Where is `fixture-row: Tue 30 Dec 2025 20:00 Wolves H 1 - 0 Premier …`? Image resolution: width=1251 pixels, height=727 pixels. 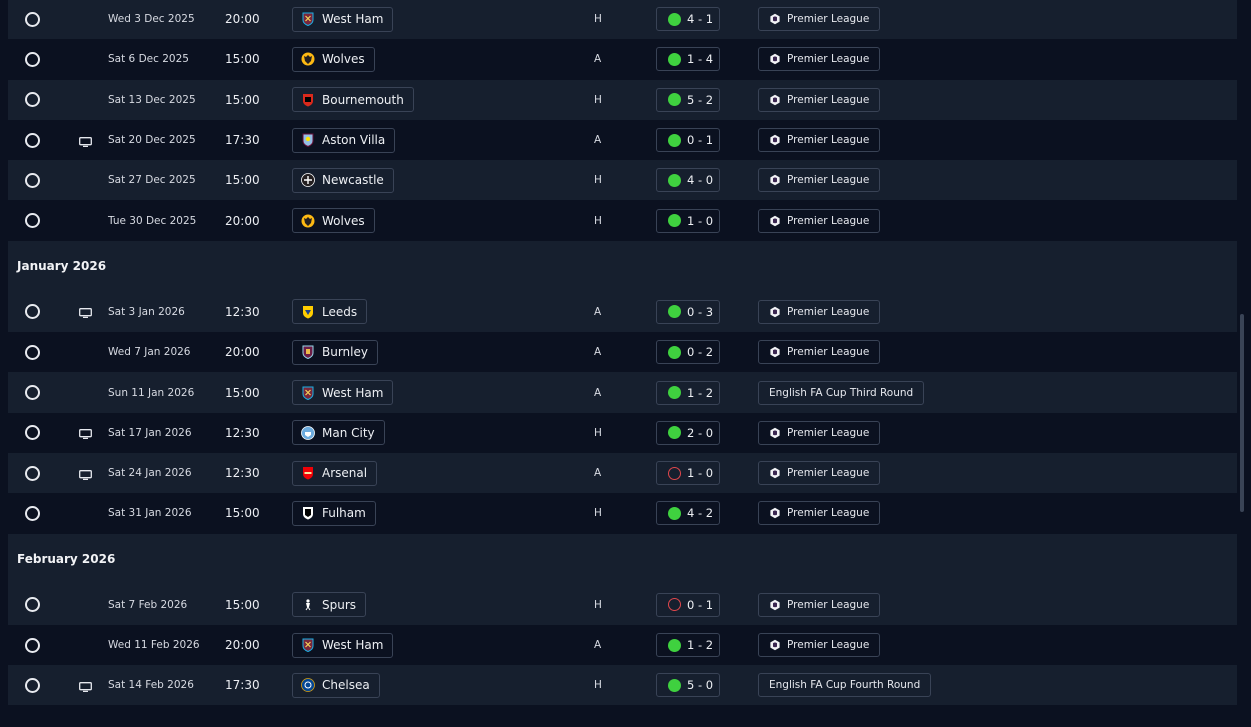 fixture-row: Tue 30 Dec 2025 20:00 Wolves H 1 - 0 Premier … is located at coordinates (622, 220).